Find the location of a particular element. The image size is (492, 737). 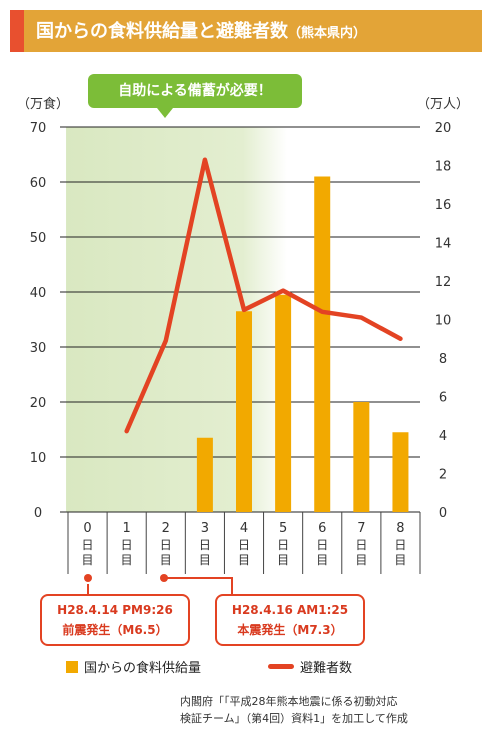

legend-bar-swatch is located at coordinates (72, 666).